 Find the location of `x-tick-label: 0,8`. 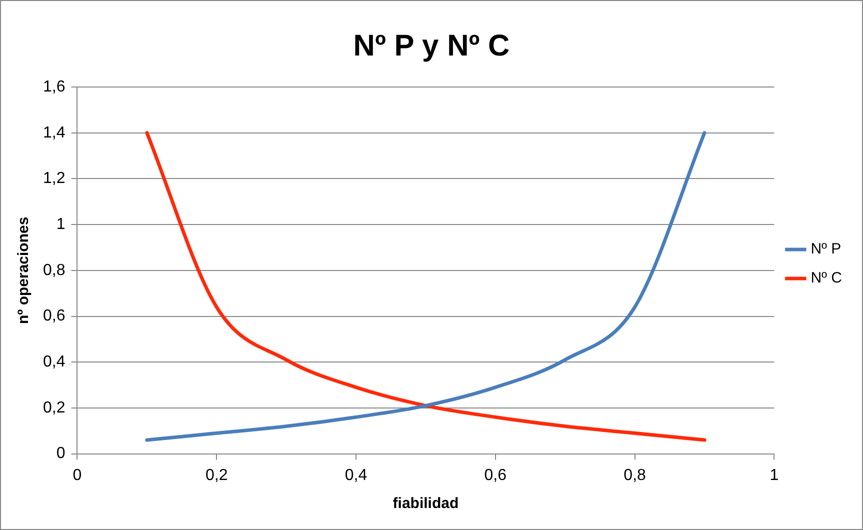

x-tick-label: 0,8 is located at coordinates (635, 475).